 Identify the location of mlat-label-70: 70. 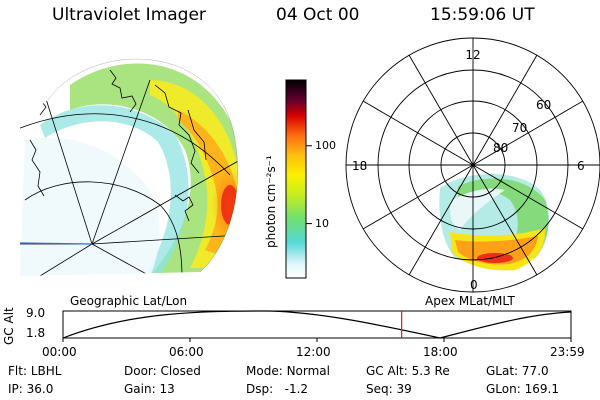
(519, 128).